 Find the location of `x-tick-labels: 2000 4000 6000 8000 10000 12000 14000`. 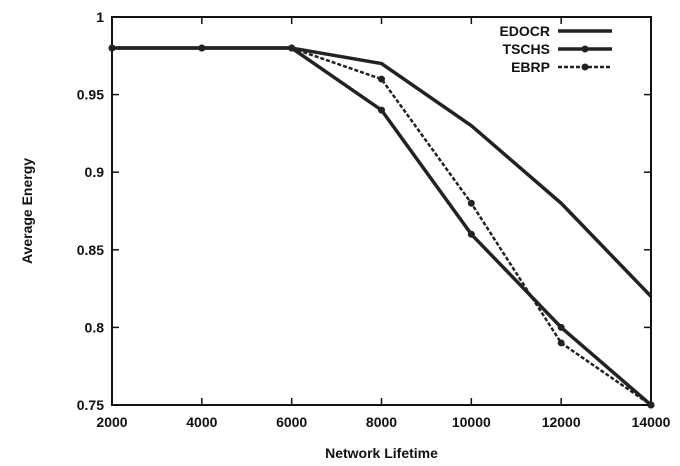

x-tick-labels: 2000 4000 6000 8000 10000 12000 14000 is located at coordinates (383, 422).